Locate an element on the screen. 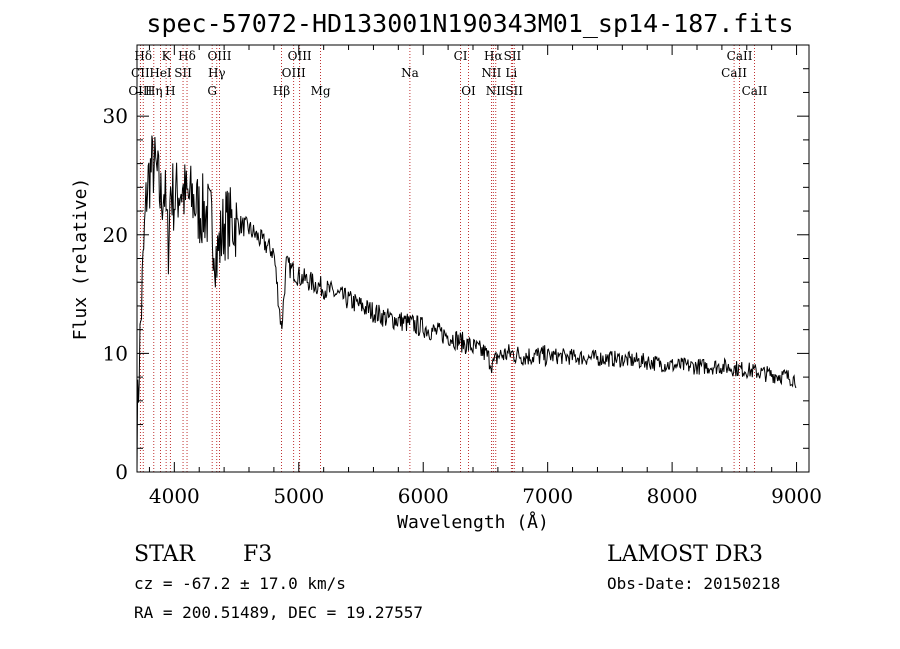 The image size is (900, 649). survey-name: LAMOST DR3 is located at coordinates (685, 554).